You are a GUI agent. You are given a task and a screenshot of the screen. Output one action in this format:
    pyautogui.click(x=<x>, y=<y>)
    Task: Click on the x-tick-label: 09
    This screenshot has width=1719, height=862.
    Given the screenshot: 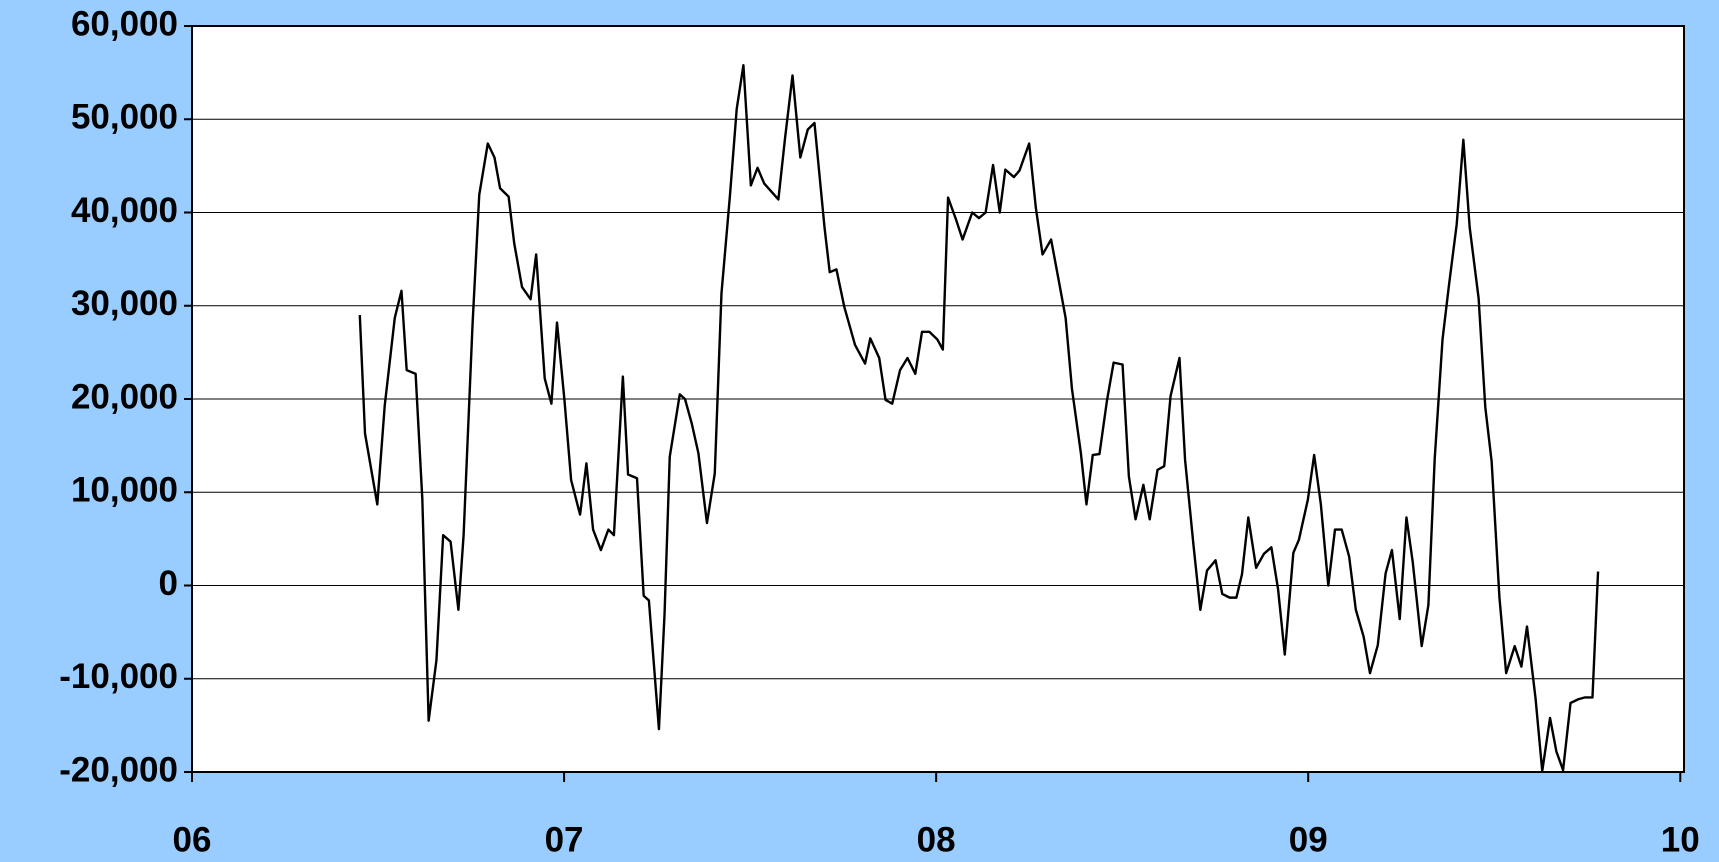 What is the action you would take?
    pyautogui.click(x=1308, y=839)
    